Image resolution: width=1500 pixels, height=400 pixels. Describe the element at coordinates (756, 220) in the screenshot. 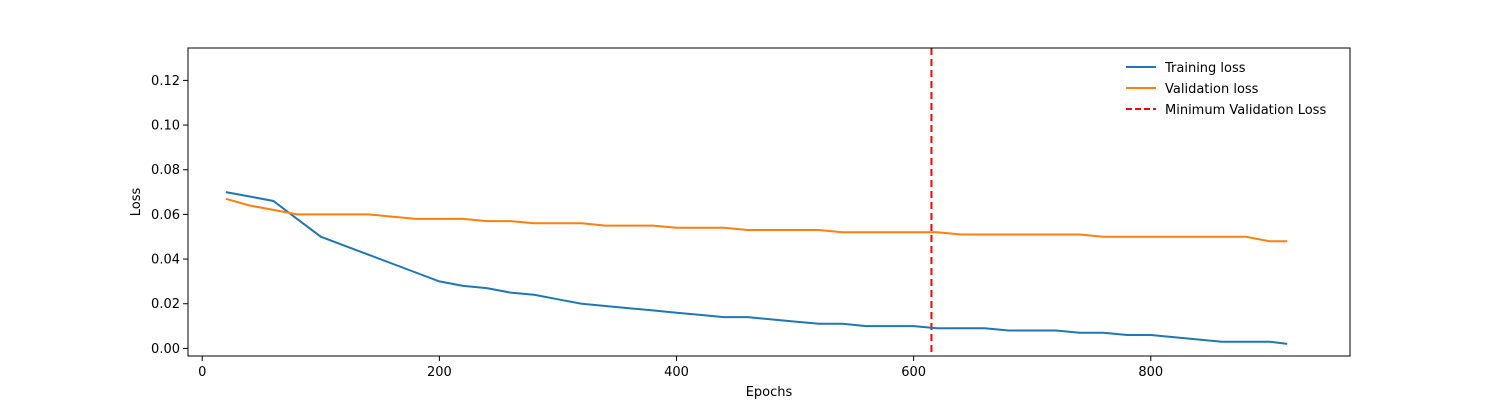

I see `validation-loss-line` at that location.